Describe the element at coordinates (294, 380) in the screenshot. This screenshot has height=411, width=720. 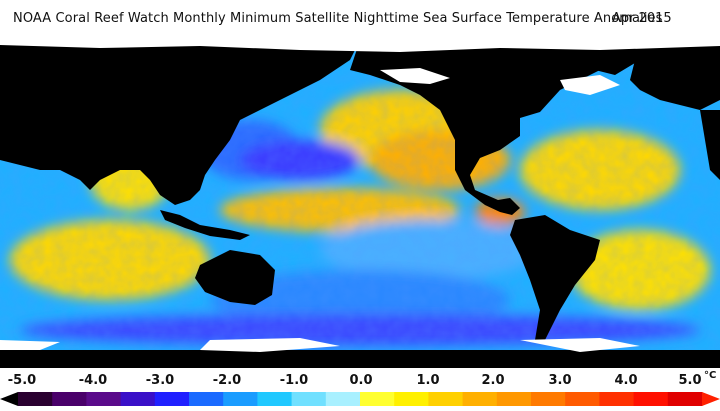
I see `legend-tick: -1.0` at that location.